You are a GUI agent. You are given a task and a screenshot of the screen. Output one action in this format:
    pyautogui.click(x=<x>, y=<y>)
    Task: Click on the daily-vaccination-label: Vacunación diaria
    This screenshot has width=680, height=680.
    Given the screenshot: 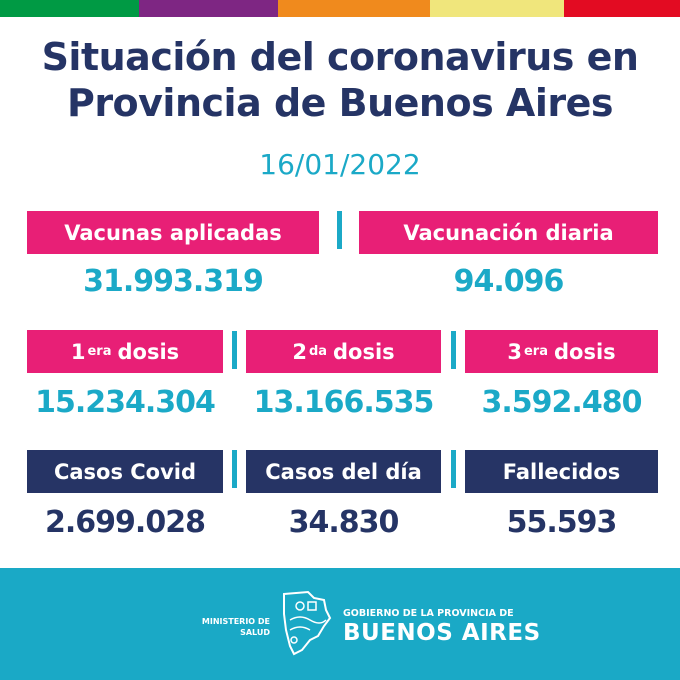 What is the action you would take?
    pyautogui.click(x=508, y=232)
    